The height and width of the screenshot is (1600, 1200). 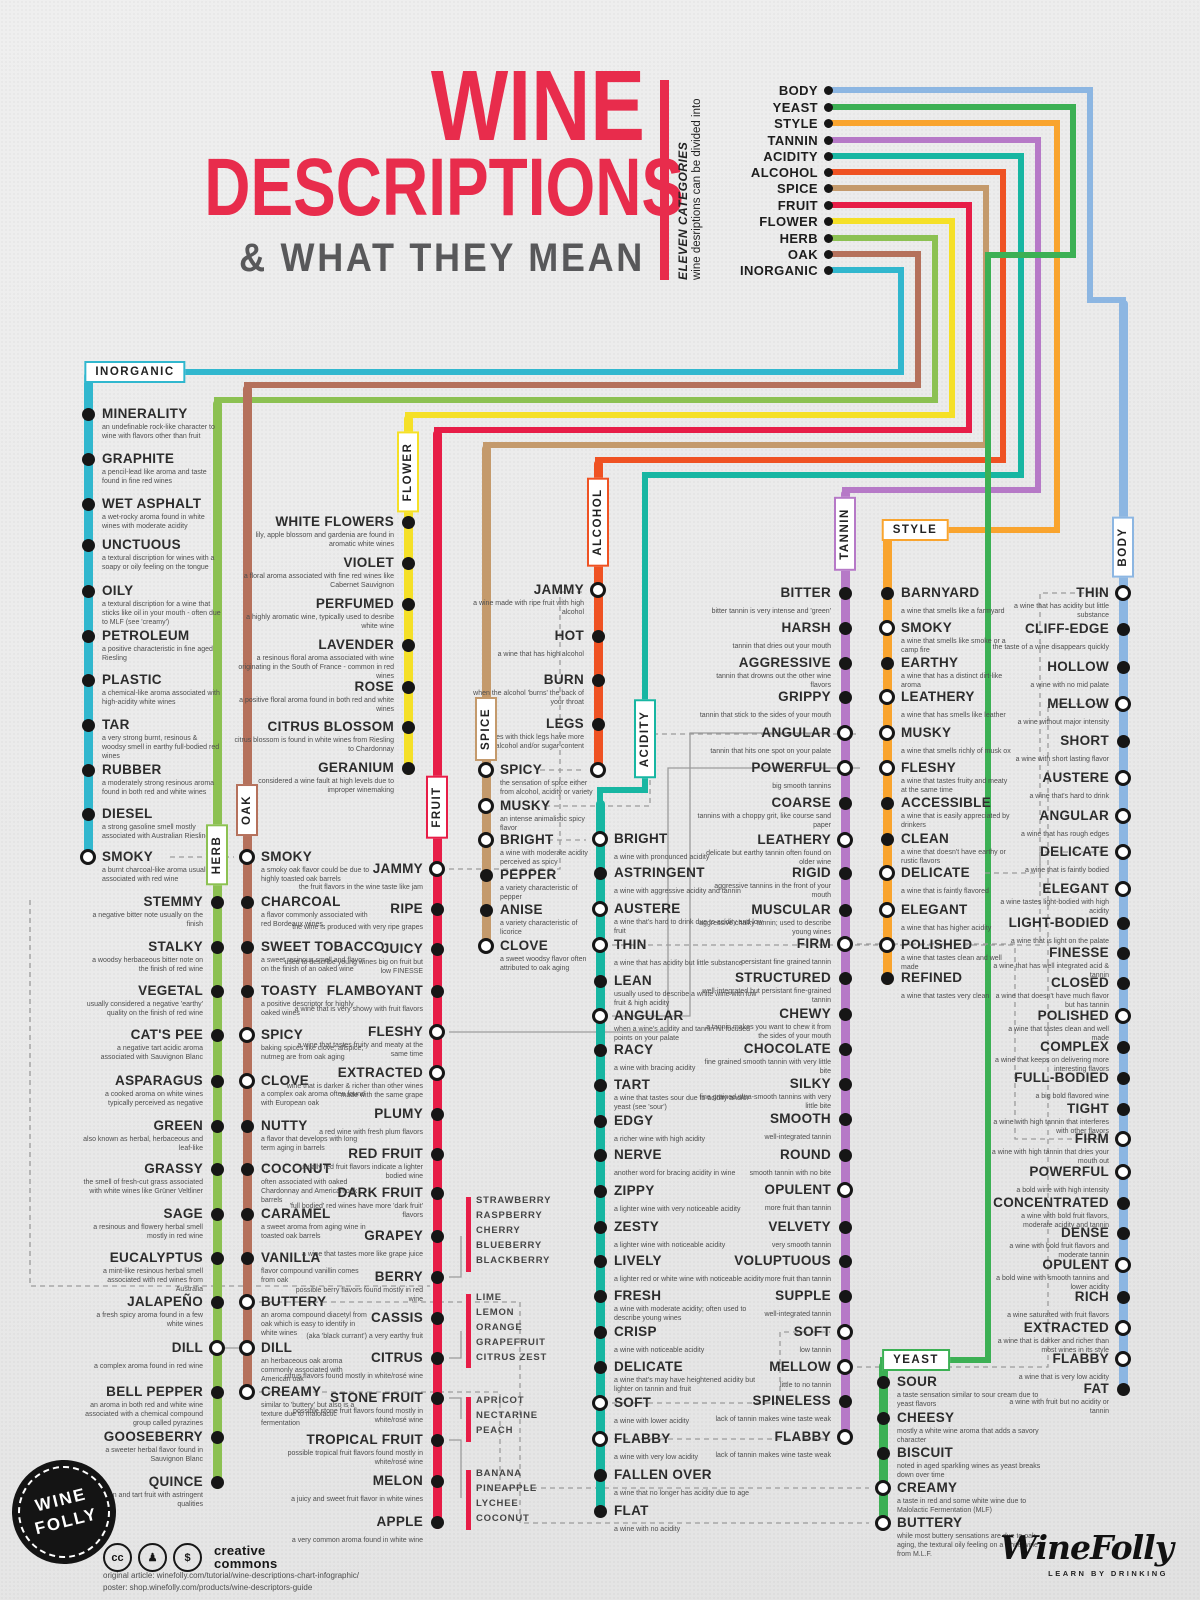 What do you see at coordinates (284, 1125) in the screenshot?
I see `term-label: NUTTY` at bounding box center [284, 1125].